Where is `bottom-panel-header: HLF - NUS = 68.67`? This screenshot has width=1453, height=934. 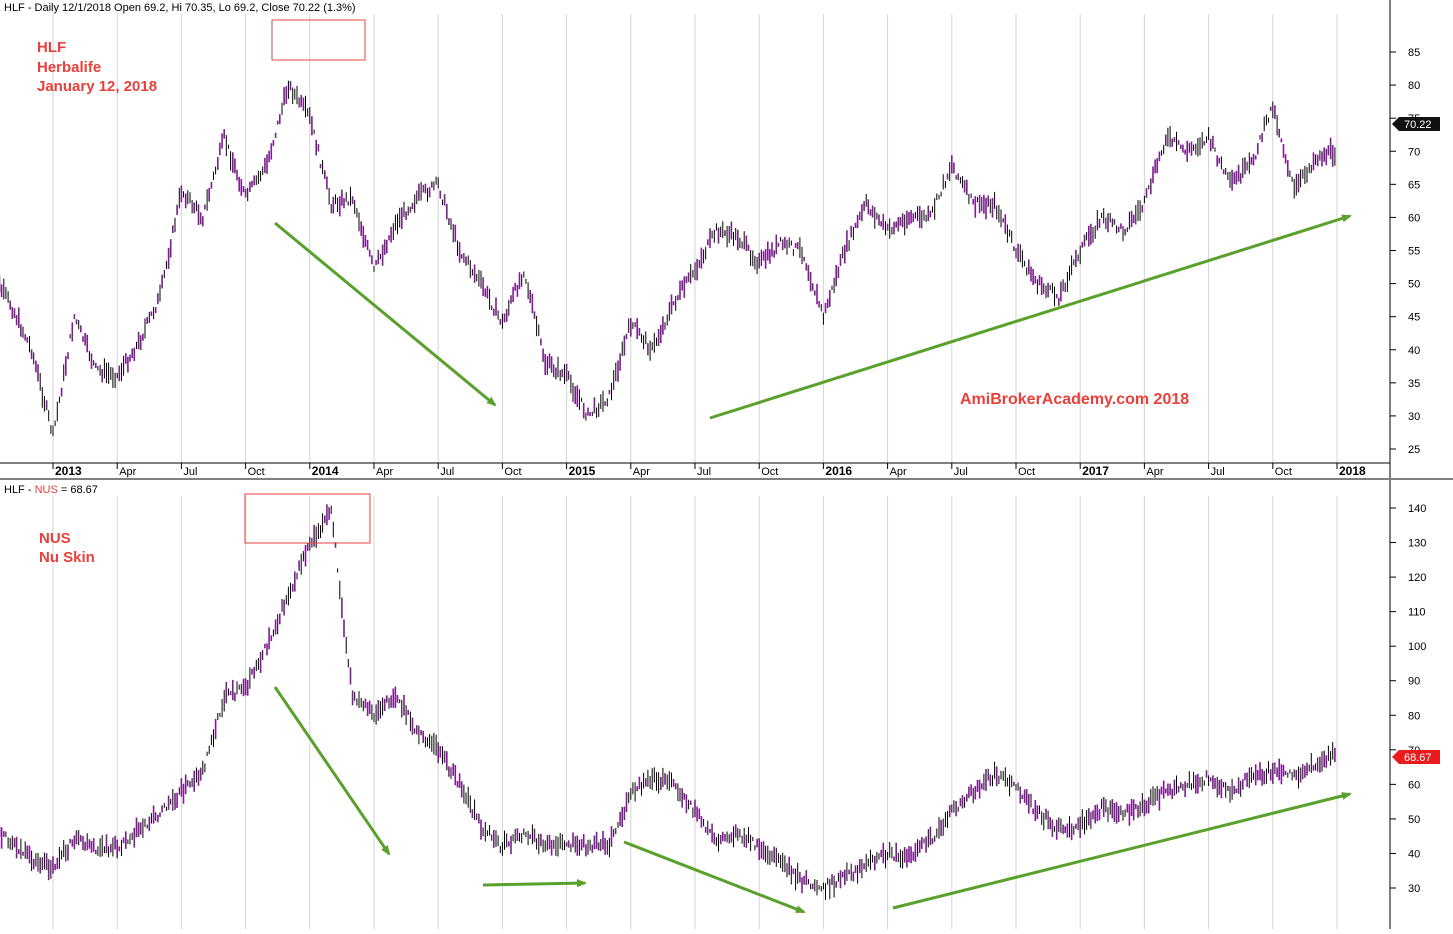
bottom-panel-header: HLF - NUS = 68.67 is located at coordinates (51, 490).